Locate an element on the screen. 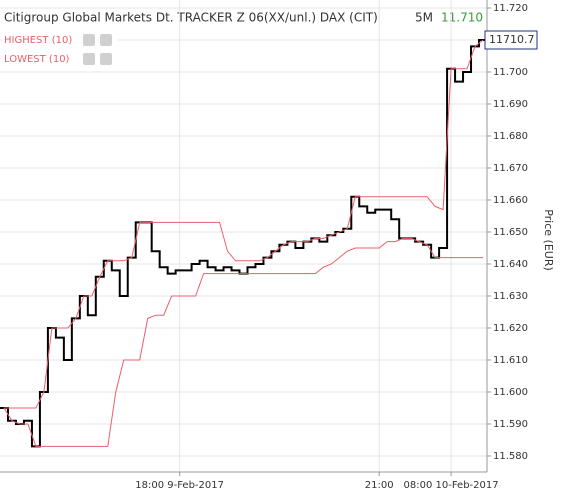  interval: 5M is located at coordinates (424, 18).